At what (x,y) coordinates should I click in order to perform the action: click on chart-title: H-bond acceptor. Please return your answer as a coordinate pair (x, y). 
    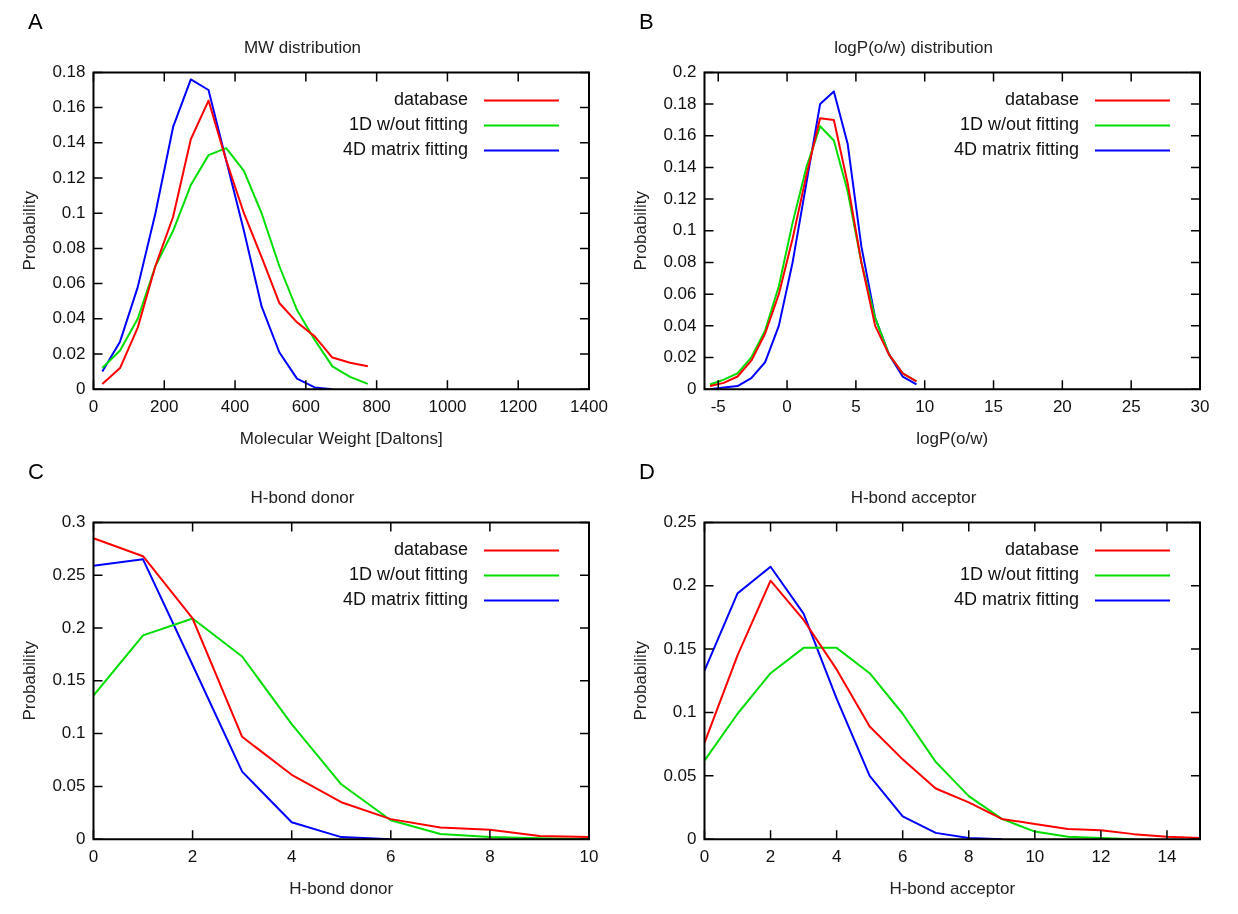
    Looking at the image, I should click on (913, 497).